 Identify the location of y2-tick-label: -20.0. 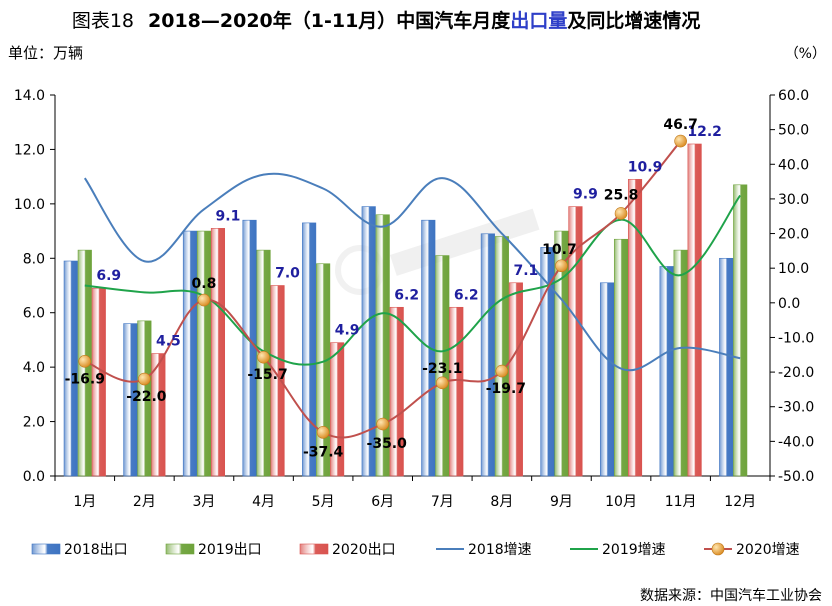
(796, 373).